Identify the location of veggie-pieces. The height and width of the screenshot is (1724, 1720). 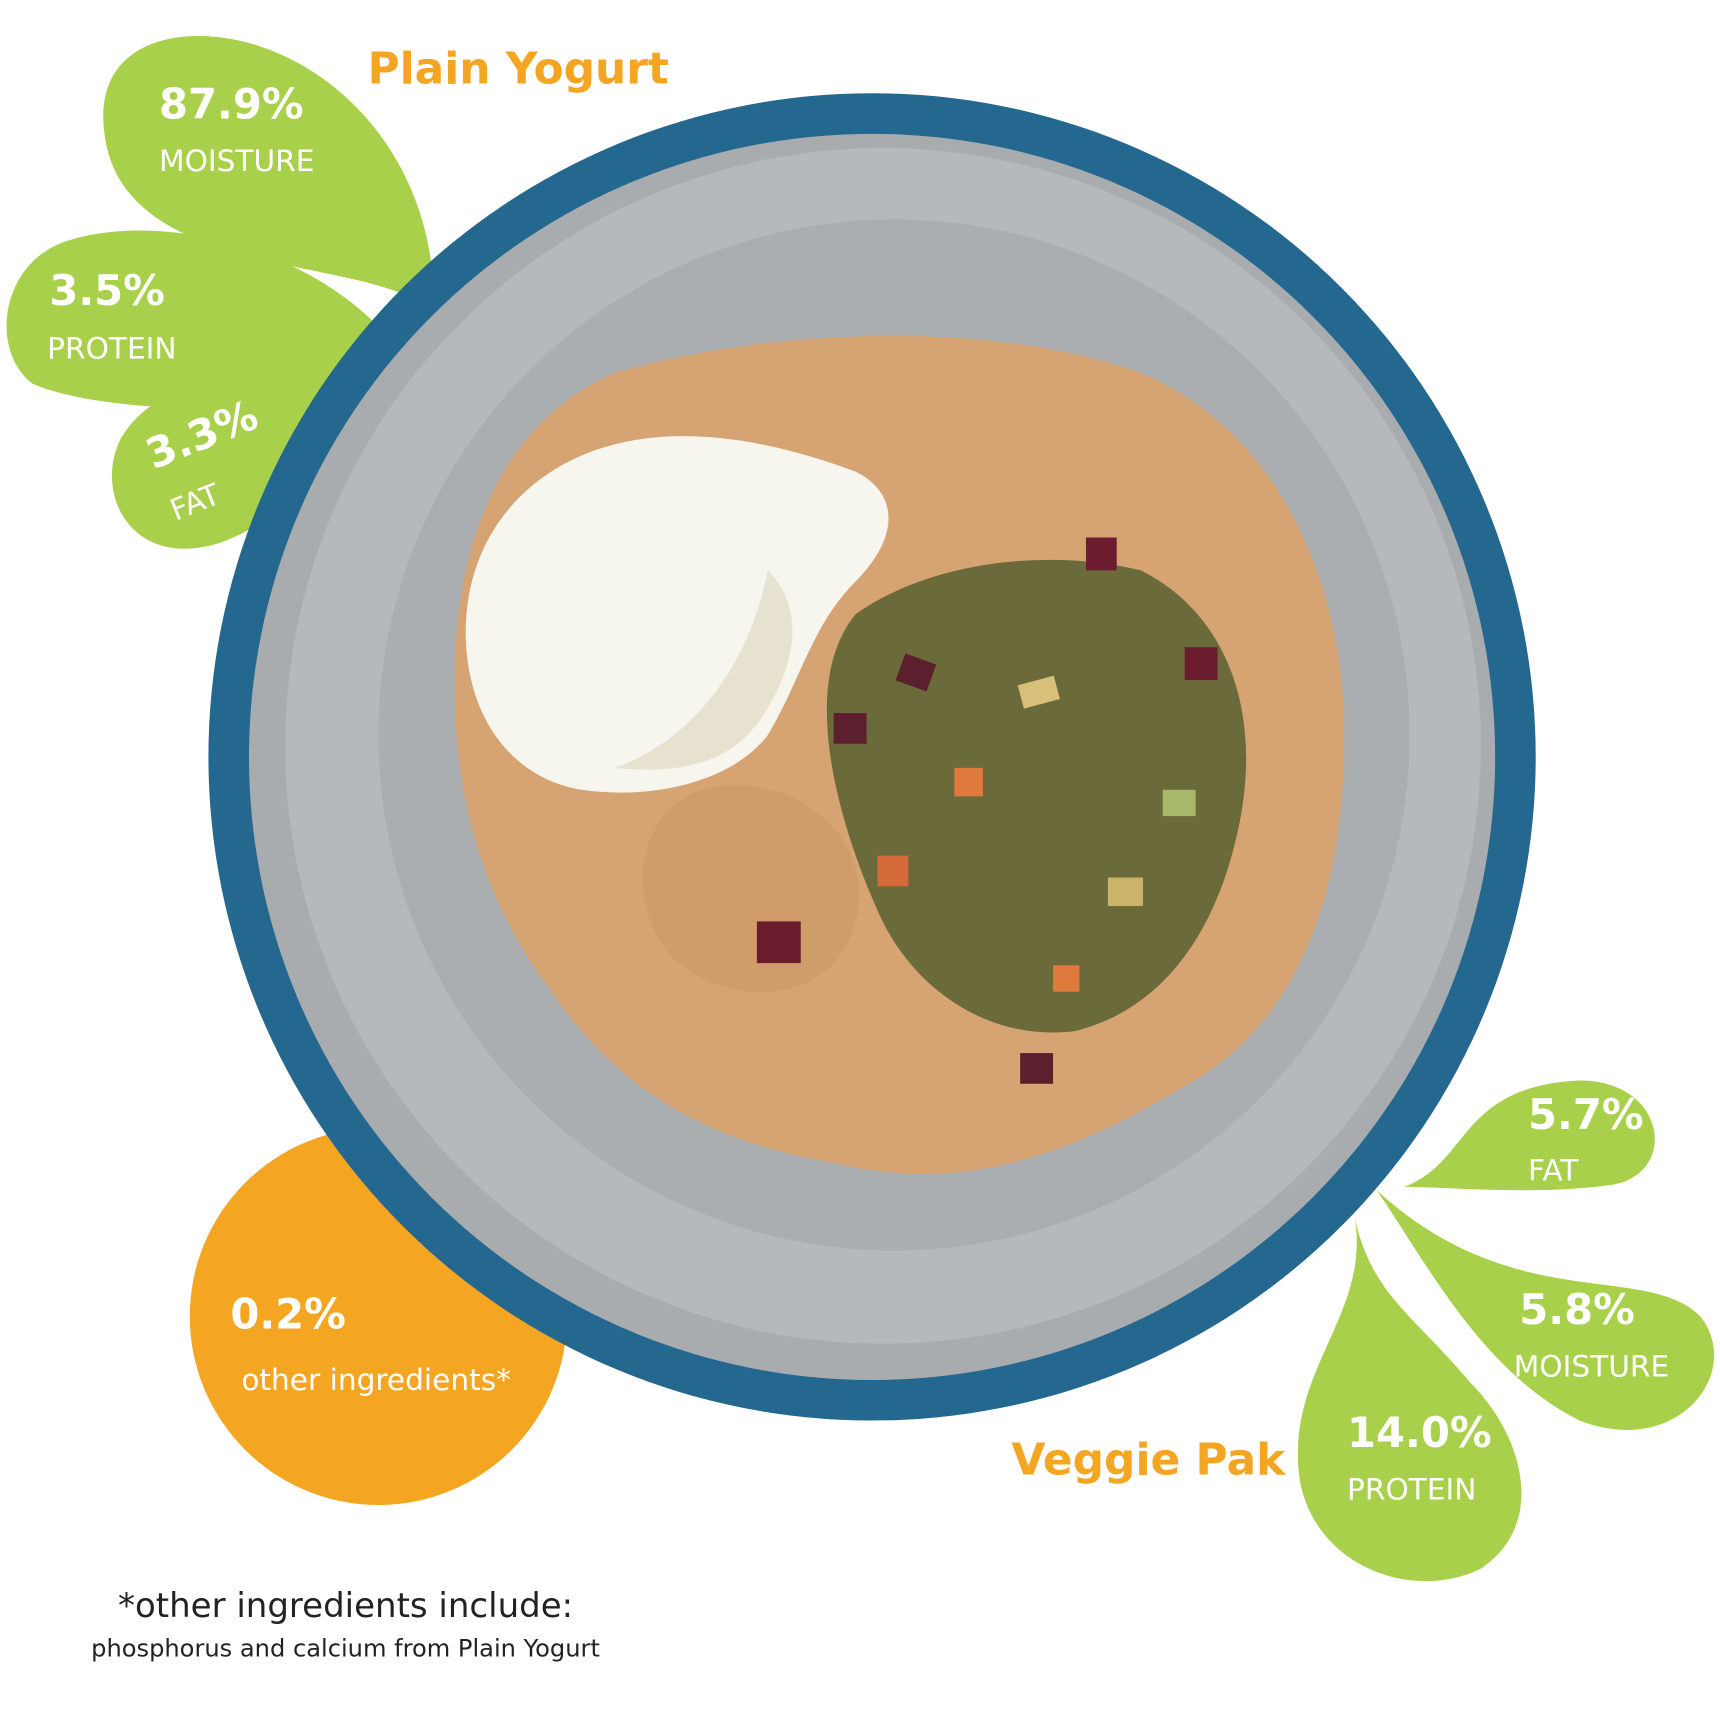
(987, 810).